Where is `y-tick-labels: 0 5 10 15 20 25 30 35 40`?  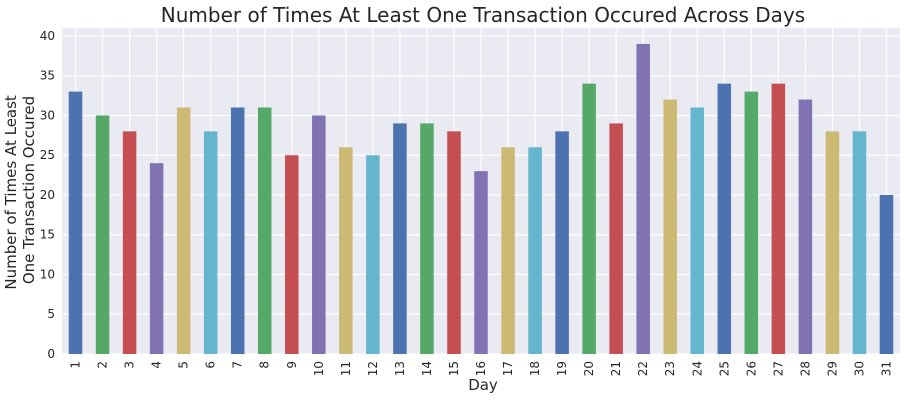 y-tick-labels: 0 5 10 15 20 25 30 35 40 is located at coordinates (47, 195).